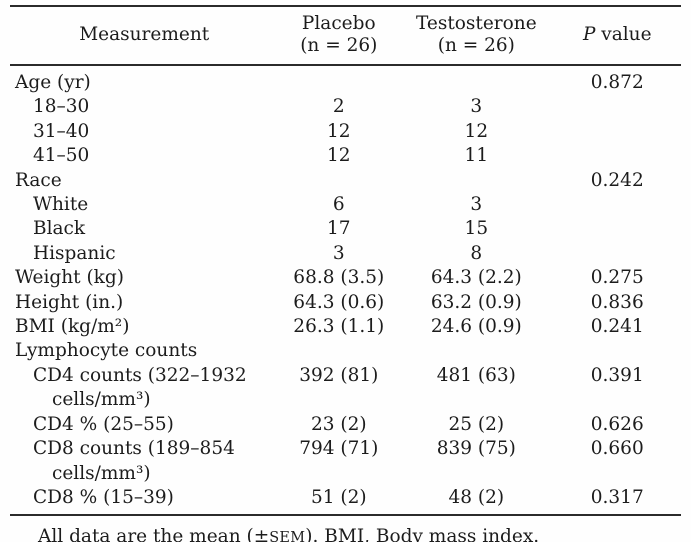 The image size is (691, 542). What do you see at coordinates (617, 327) in the screenshot?
I see `p-value: 0.241` at bounding box center [617, 327].